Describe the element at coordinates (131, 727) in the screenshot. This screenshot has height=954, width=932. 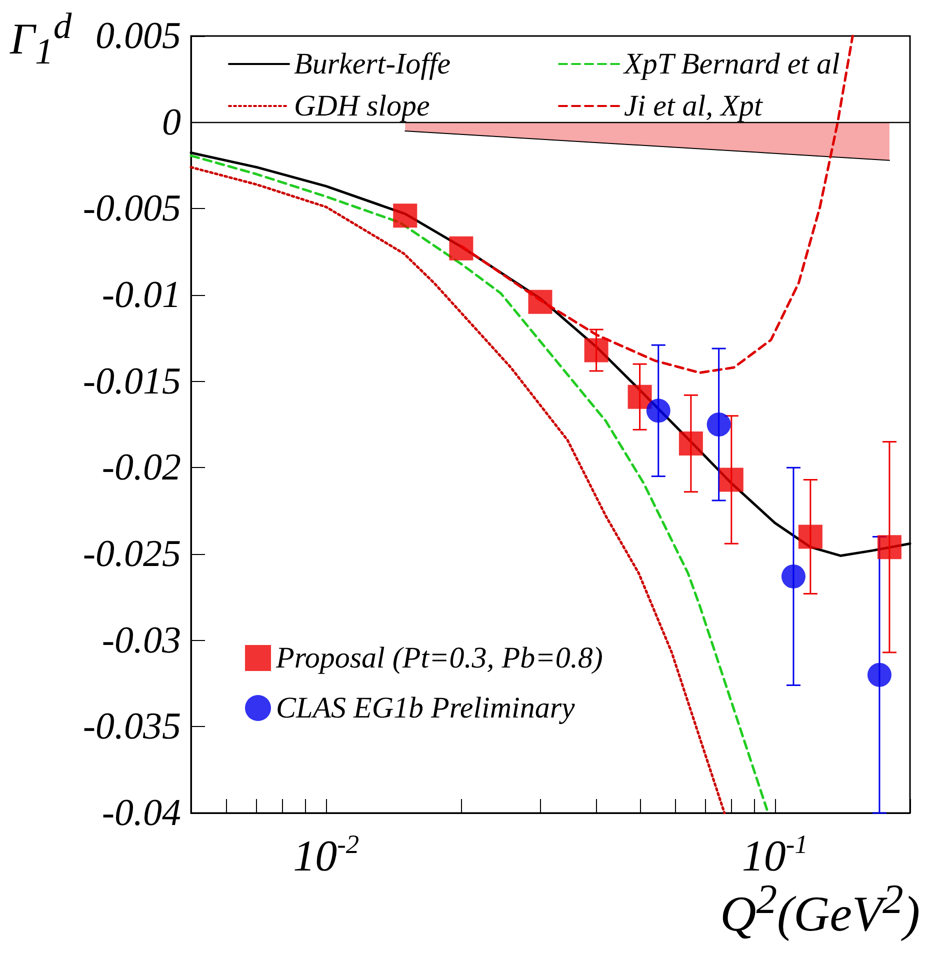
I see `y-tick-label: -0.035` at that location.